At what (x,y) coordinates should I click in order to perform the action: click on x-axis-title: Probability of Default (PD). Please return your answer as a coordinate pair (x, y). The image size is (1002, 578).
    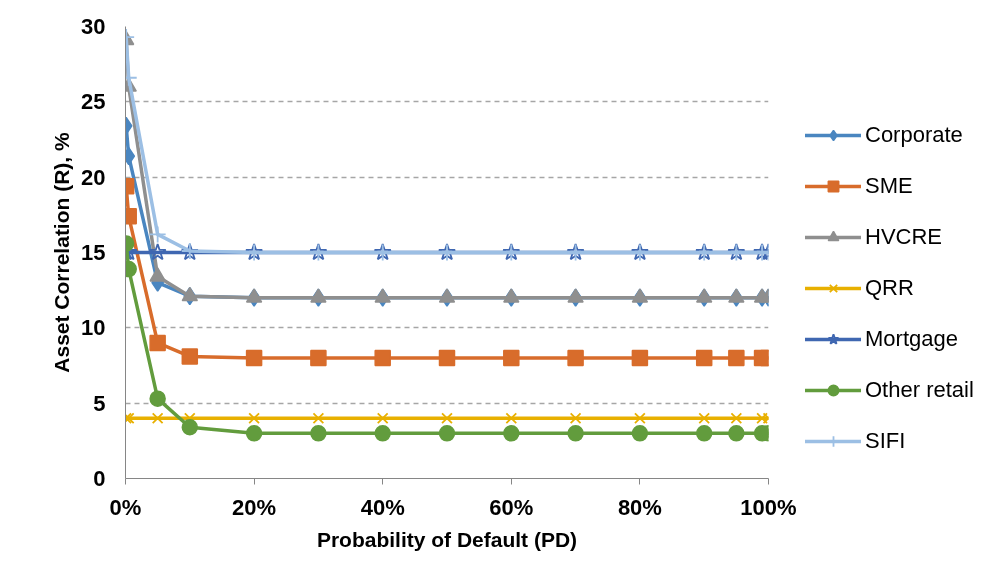
    Looking at the image, I should click on (447, 539).